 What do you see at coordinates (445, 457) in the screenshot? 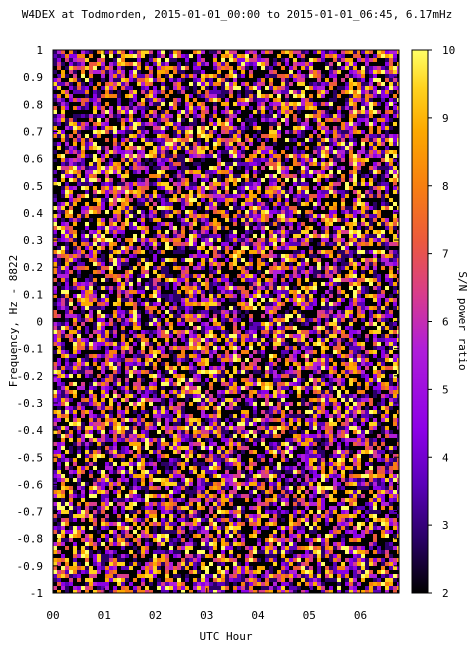
I see `colorbar-tick-label: 4` at bounding box center [445, 457].